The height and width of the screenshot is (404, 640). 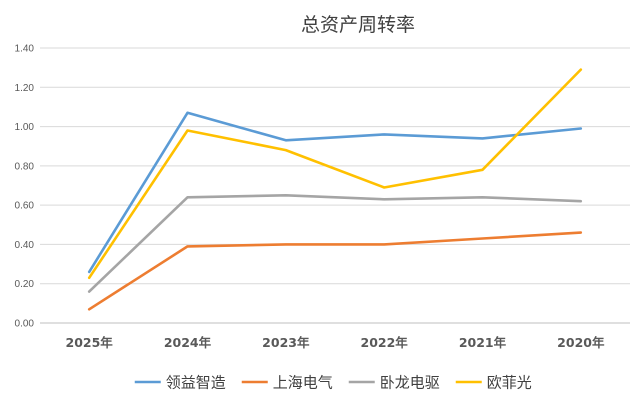 I want to click on x-tick-label: 2024年, so click(x=188, y=342).